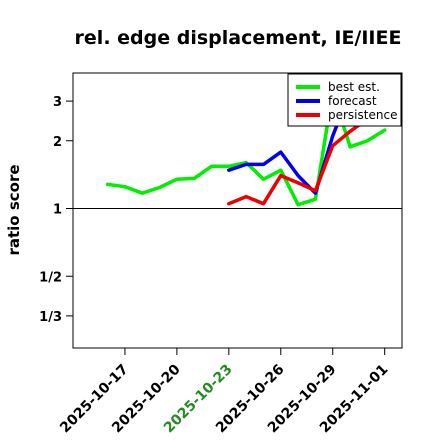  I want to click on series-line-forecast, so click(289, 142).